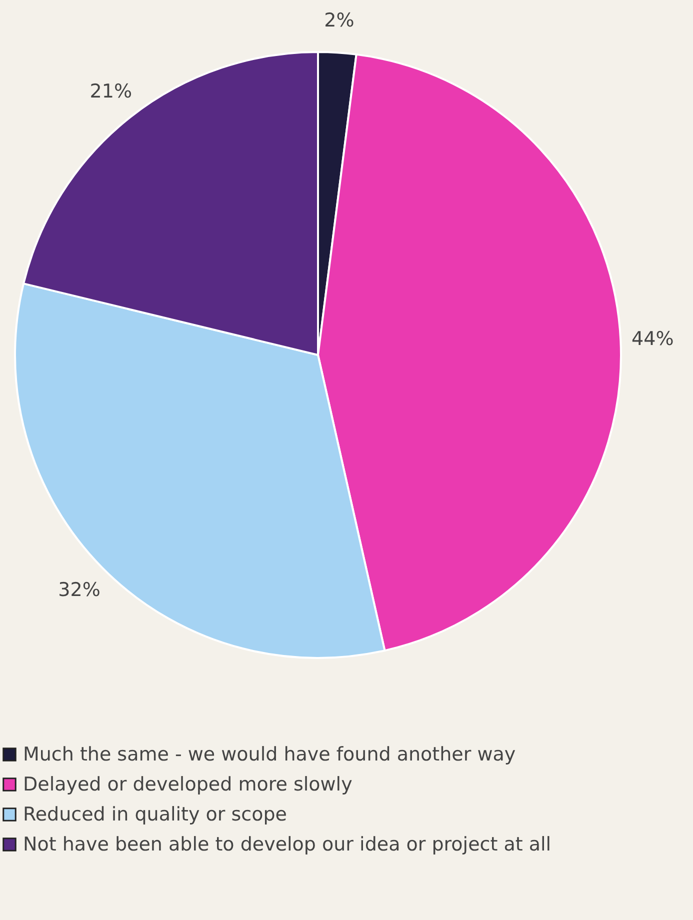 This screenshot has height=920, width=693. What do you see at coordinates (155, 815) in the screenshot?
I see `legend-label: Reduced in quality or scope` at bounding box center [155, 815].